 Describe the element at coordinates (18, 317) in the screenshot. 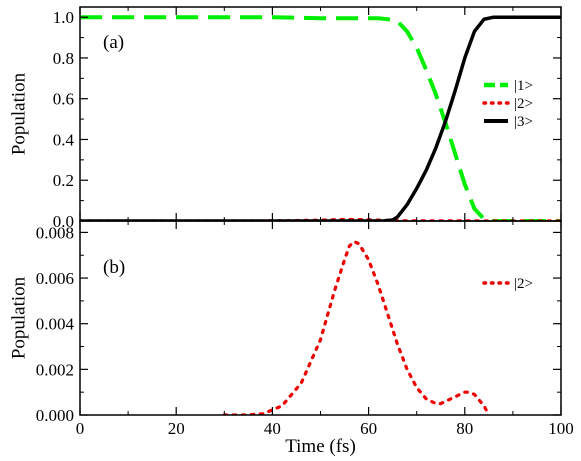

I see `panel-b-y-axis-title: Population` at that location.